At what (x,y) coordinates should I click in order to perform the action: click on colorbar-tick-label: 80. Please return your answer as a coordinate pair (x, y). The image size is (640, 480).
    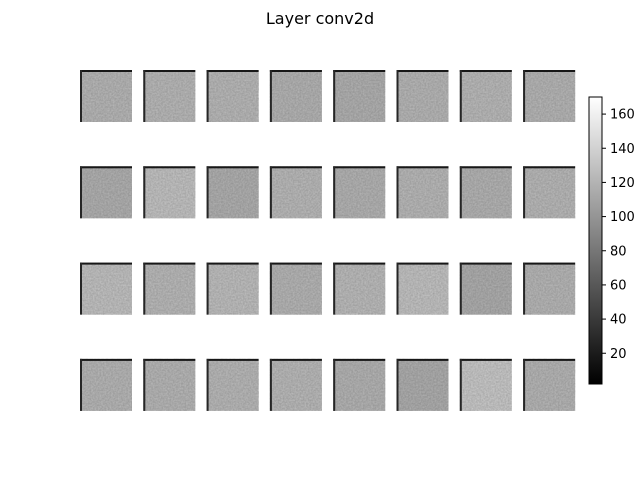
    Looking at the image, I should click on (618, 251).